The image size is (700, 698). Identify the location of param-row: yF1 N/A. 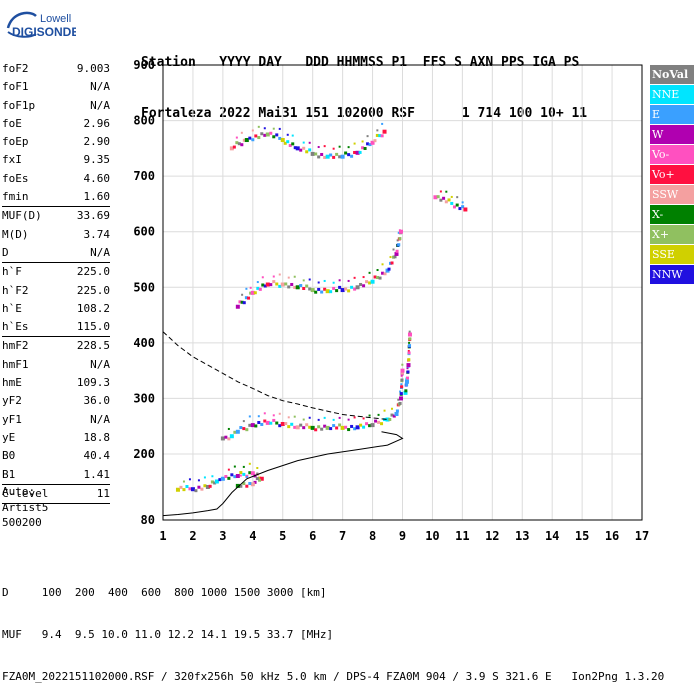
(56, 420).